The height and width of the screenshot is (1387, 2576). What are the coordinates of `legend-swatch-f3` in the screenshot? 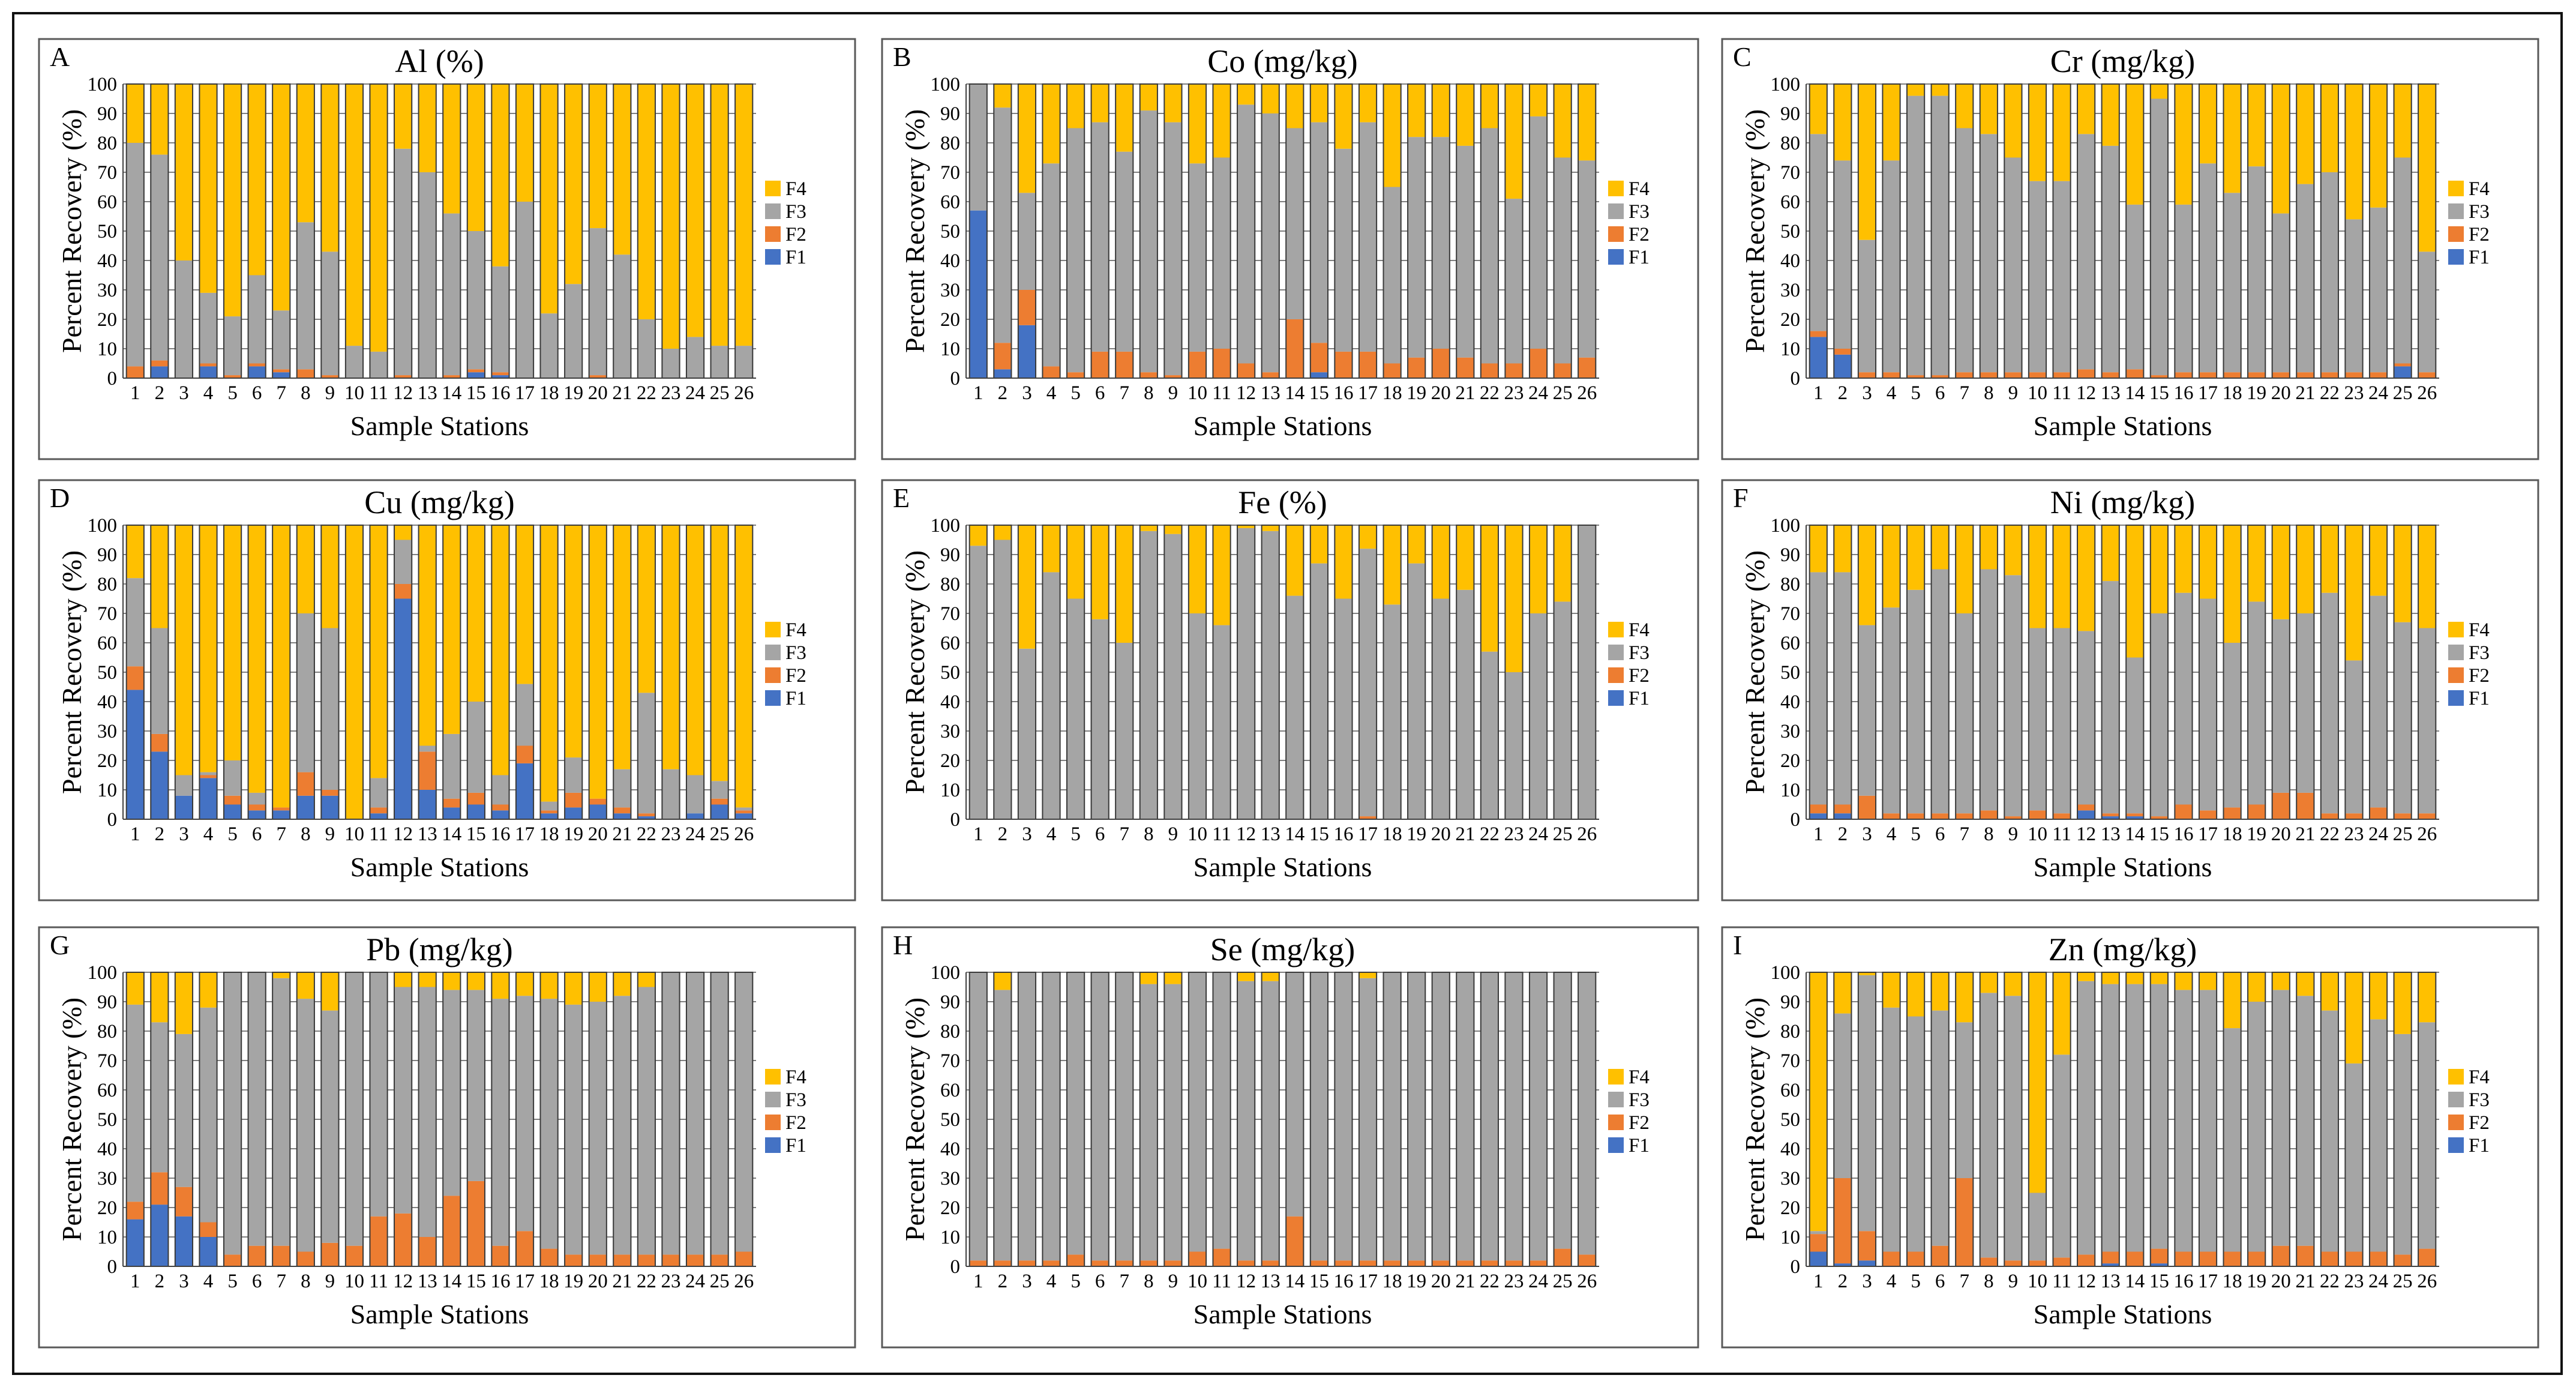 It's located at (2456, 1099).